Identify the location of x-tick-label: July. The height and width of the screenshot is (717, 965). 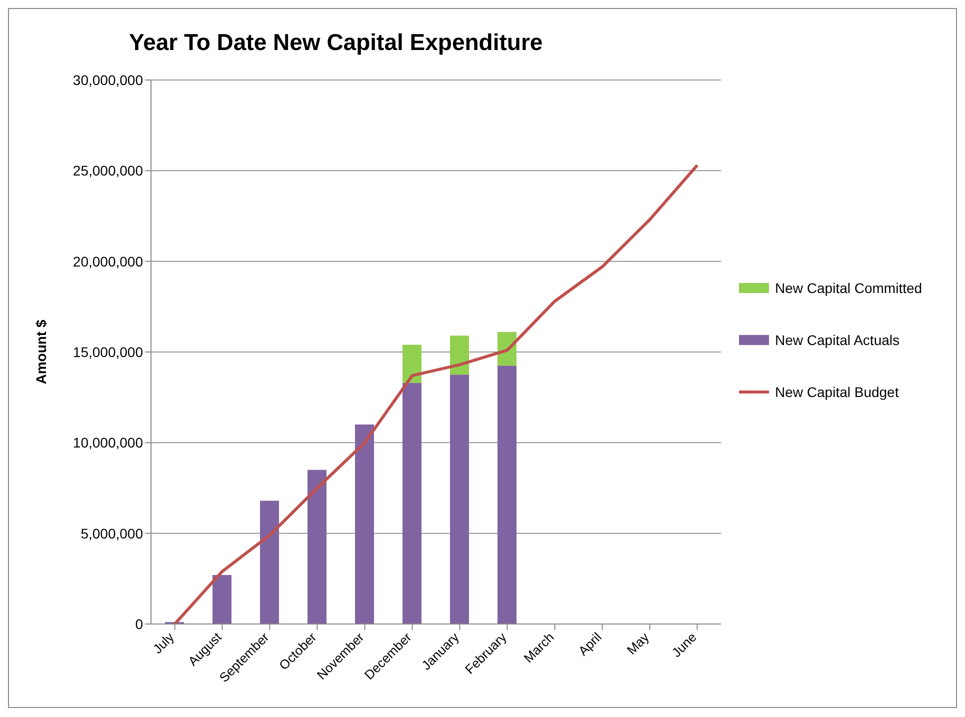
(164, 642).